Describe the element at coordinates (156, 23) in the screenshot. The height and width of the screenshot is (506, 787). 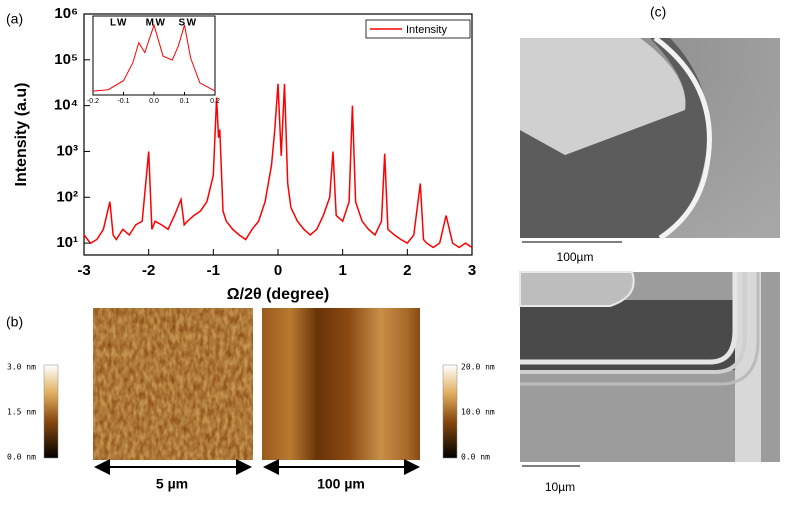
I see `peak-label: MW` at that location.